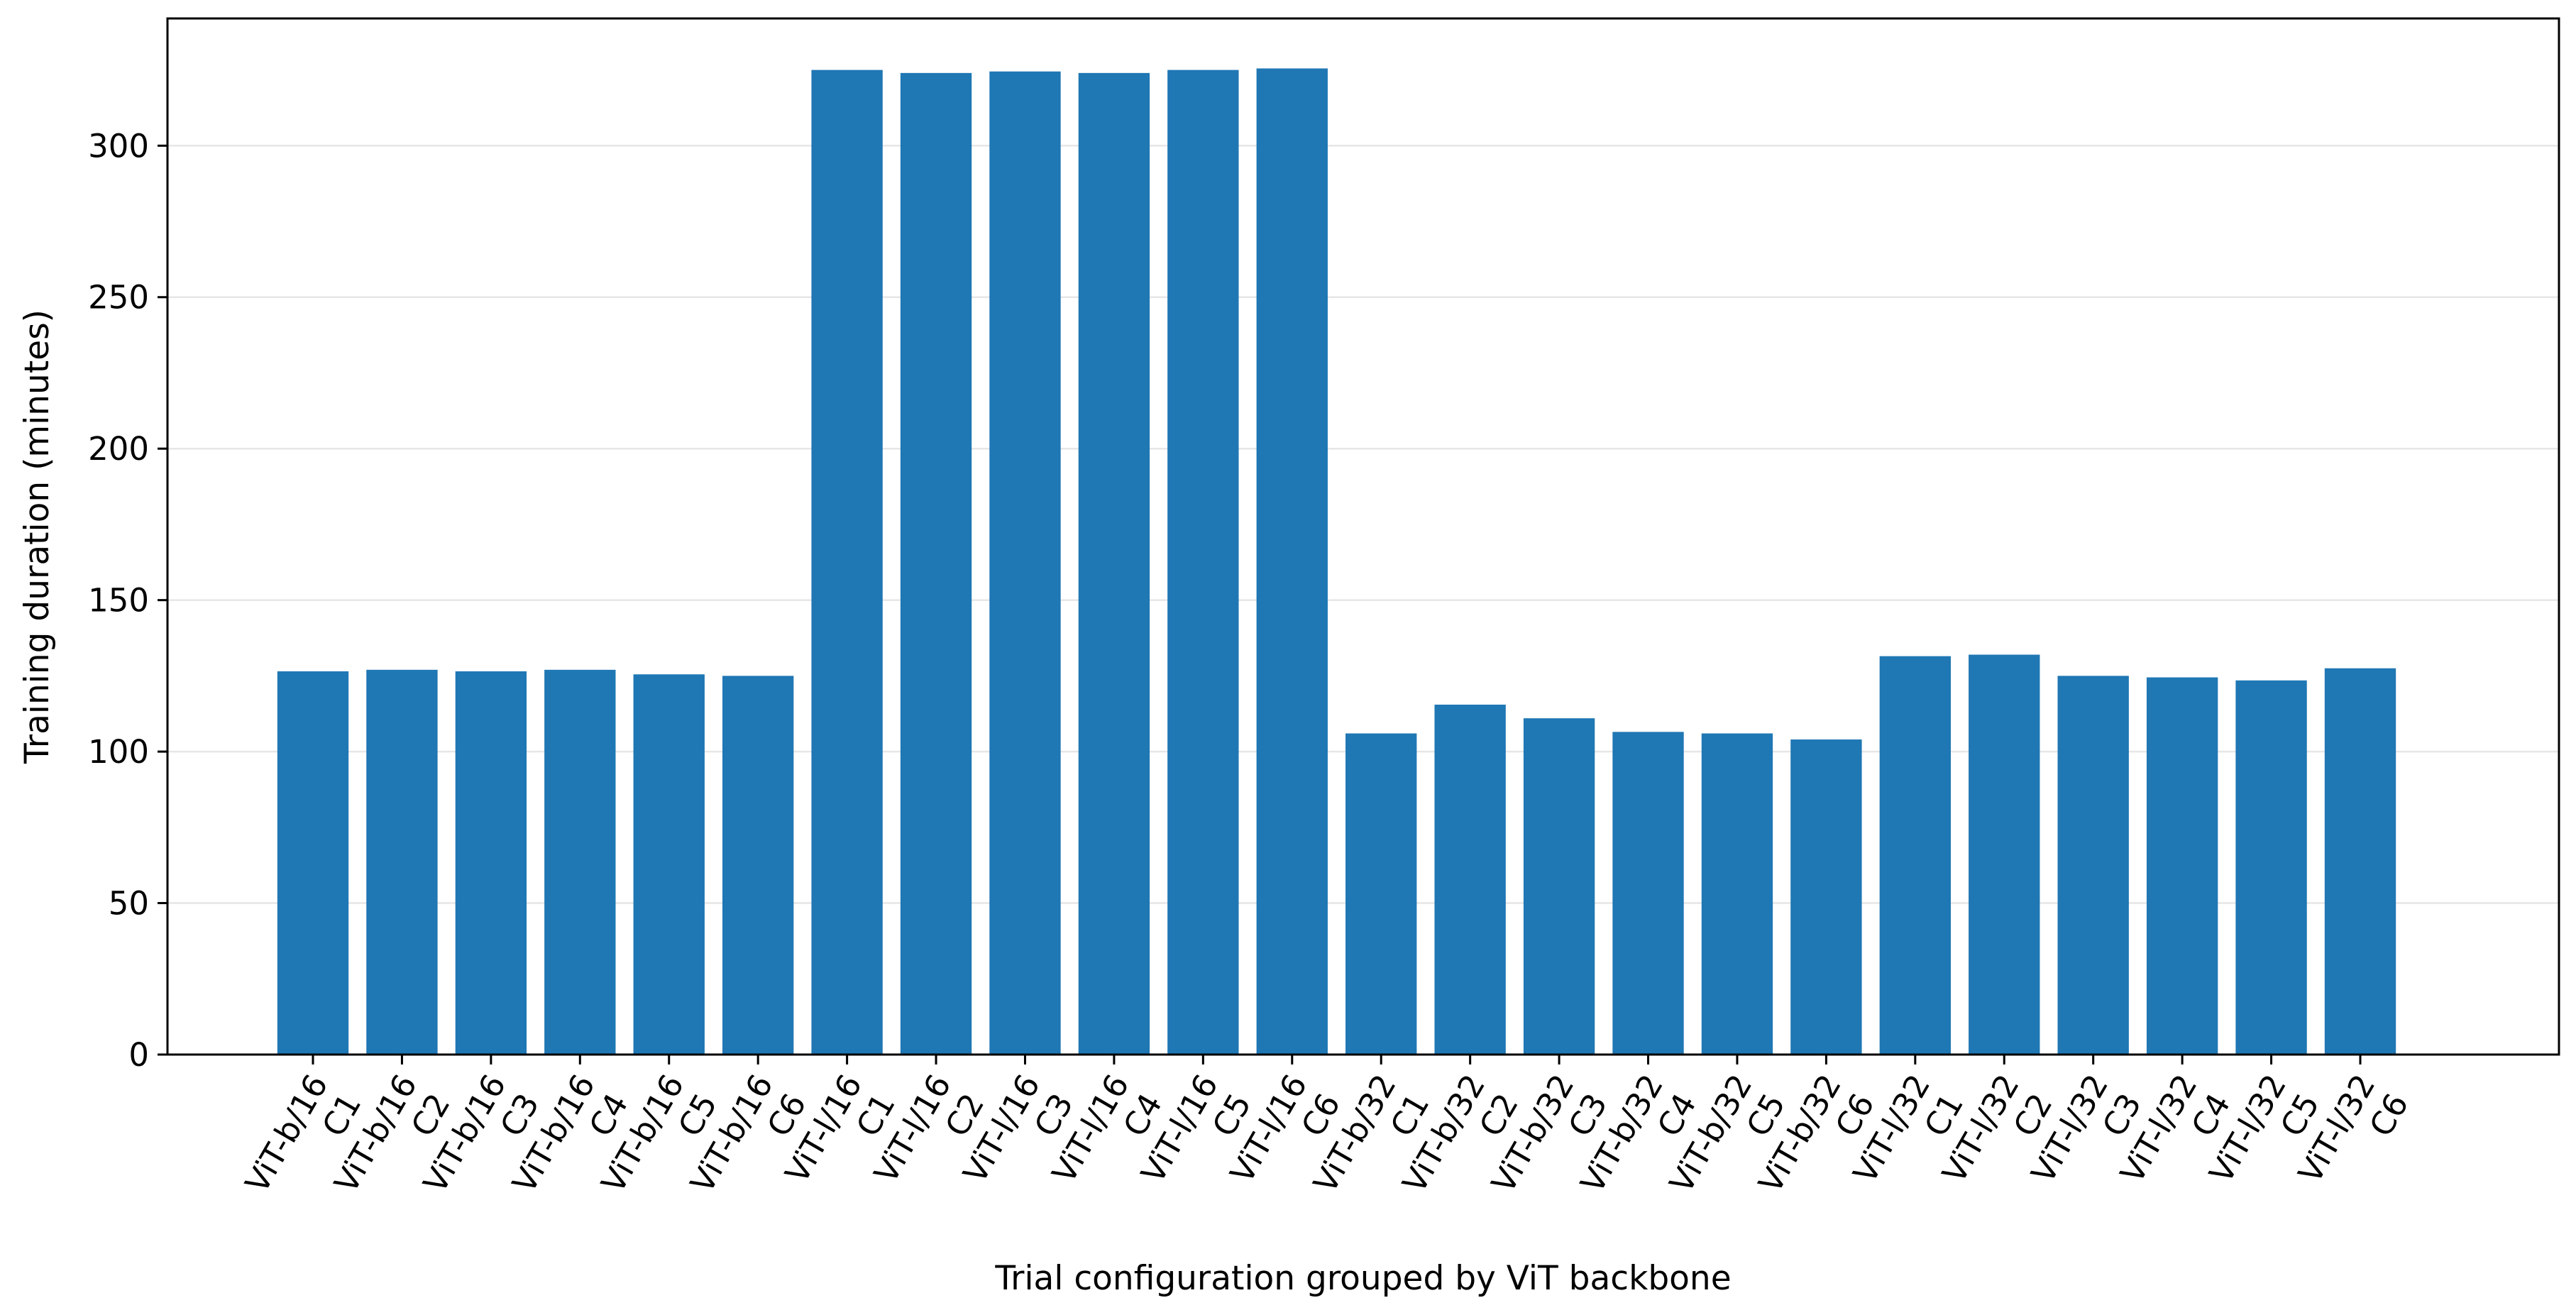  Describe the element at coordinates (138, 1055) in the screenshot. I see `y-tick-label: 0` at that location.